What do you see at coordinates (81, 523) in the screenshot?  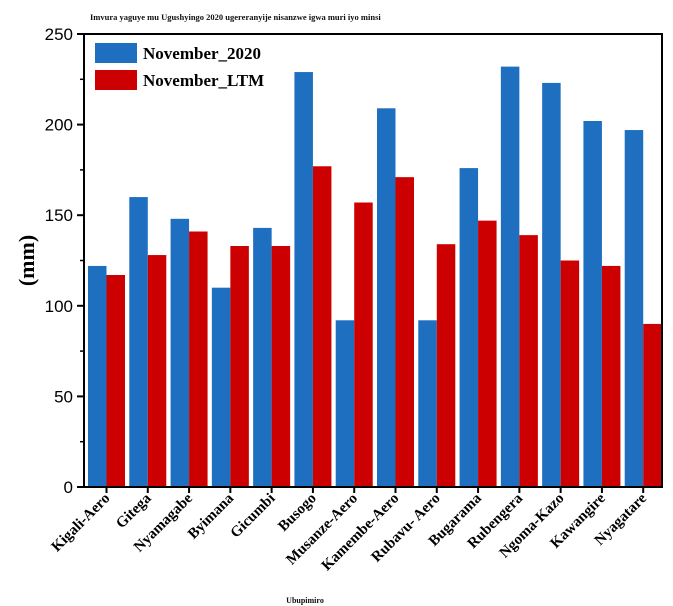 I see `x-tick-label: Kigali-Aero` at bounding box center [81, 523].